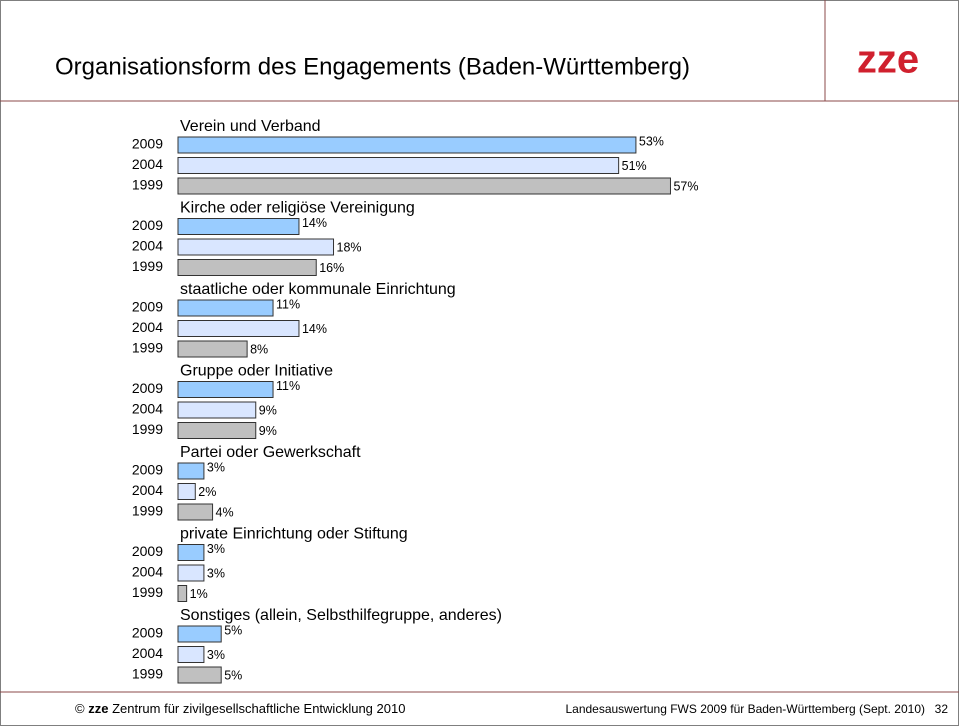  I want to click on value-label: 8%, so click(259, 349).